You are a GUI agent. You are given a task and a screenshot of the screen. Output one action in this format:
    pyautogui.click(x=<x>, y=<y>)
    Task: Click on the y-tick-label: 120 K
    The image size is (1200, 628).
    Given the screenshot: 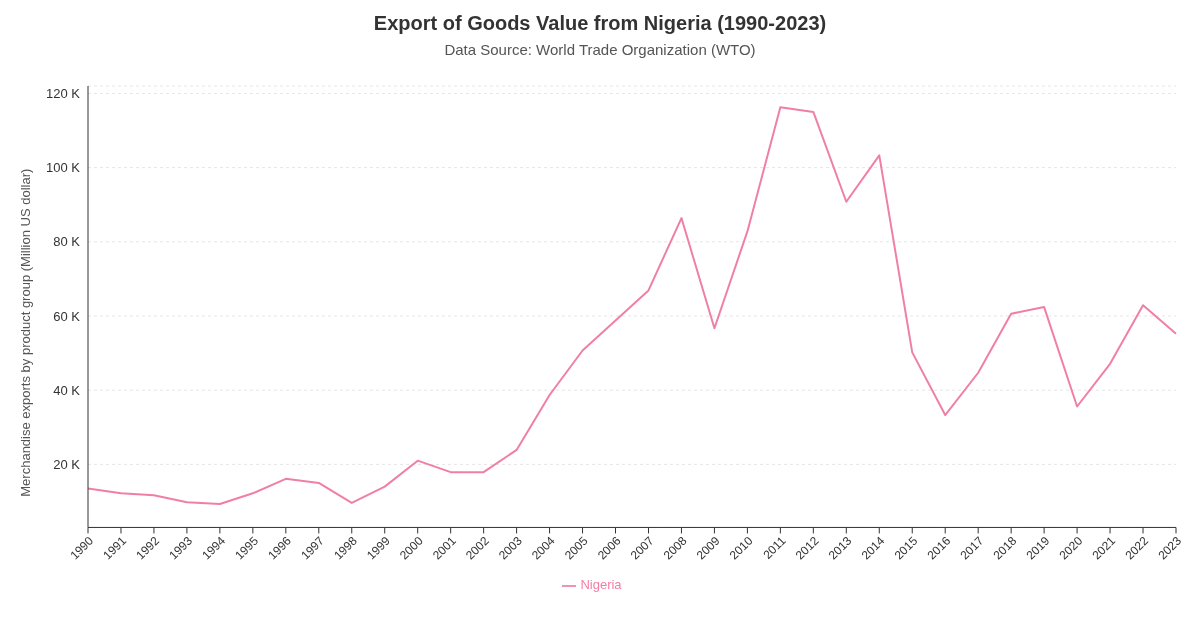 What is the action you would take?
    pyautogui.click(x=63, y=94)
    